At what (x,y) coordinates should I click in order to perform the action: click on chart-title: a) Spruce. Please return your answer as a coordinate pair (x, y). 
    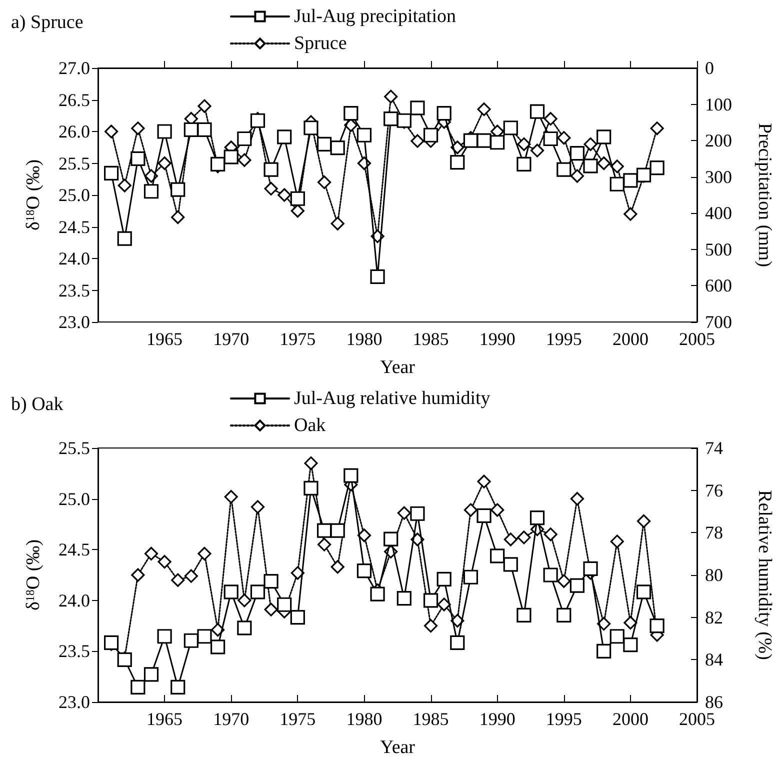
    Looking at the image, I should click on (47, 22).